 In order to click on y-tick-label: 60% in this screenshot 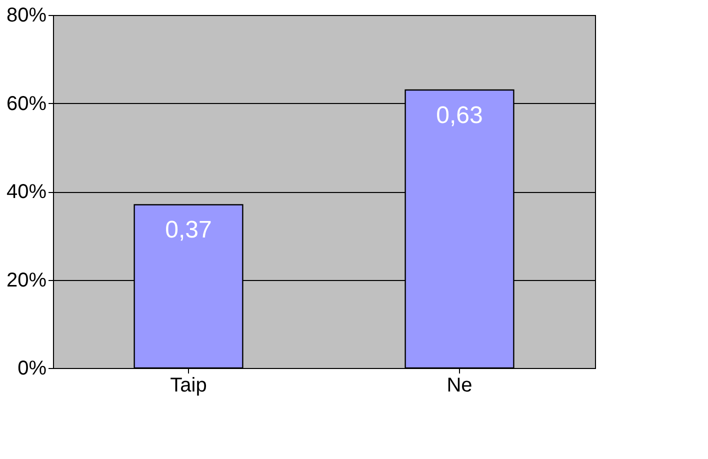, I will do `click(26, 103)`.